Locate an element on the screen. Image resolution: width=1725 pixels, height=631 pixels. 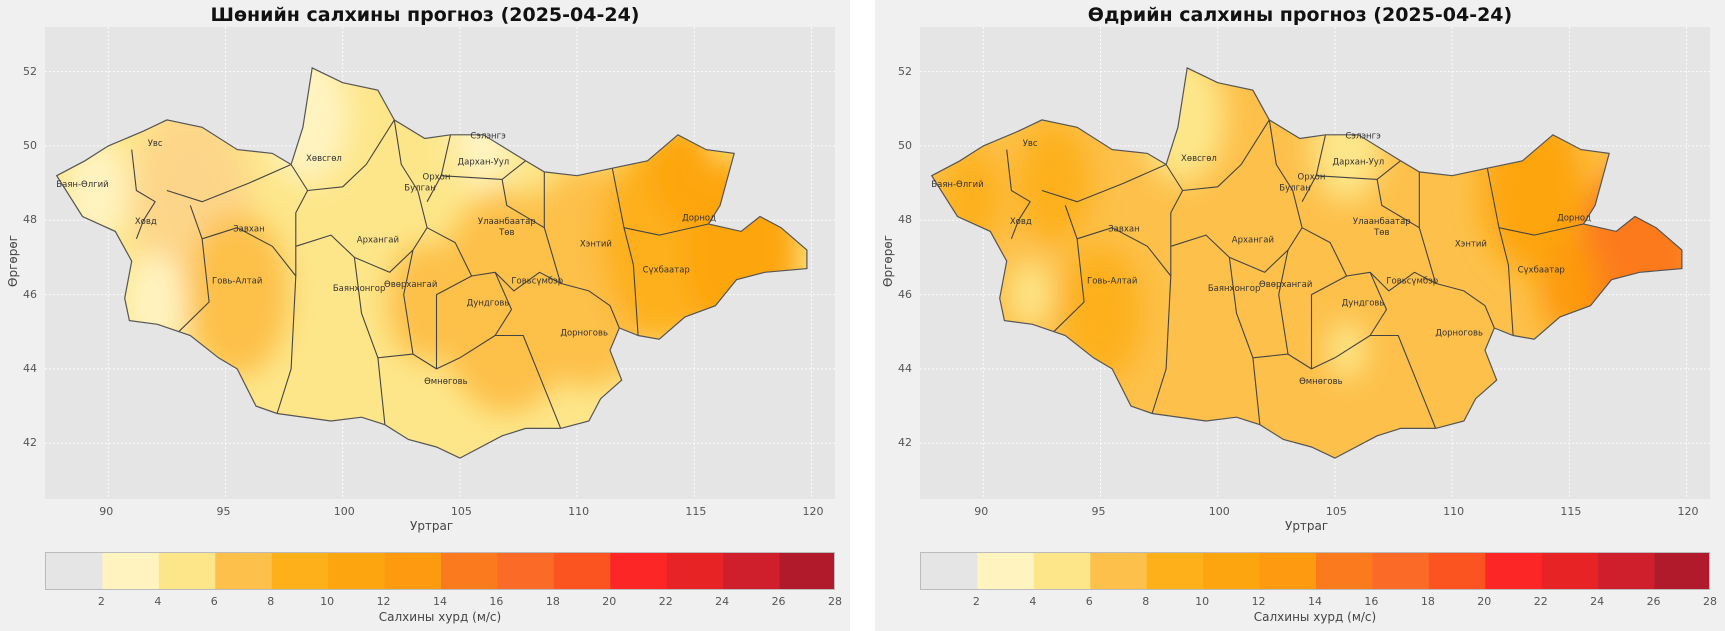
colorbar-tick-label: 20 is located at coordinates (609, 601).